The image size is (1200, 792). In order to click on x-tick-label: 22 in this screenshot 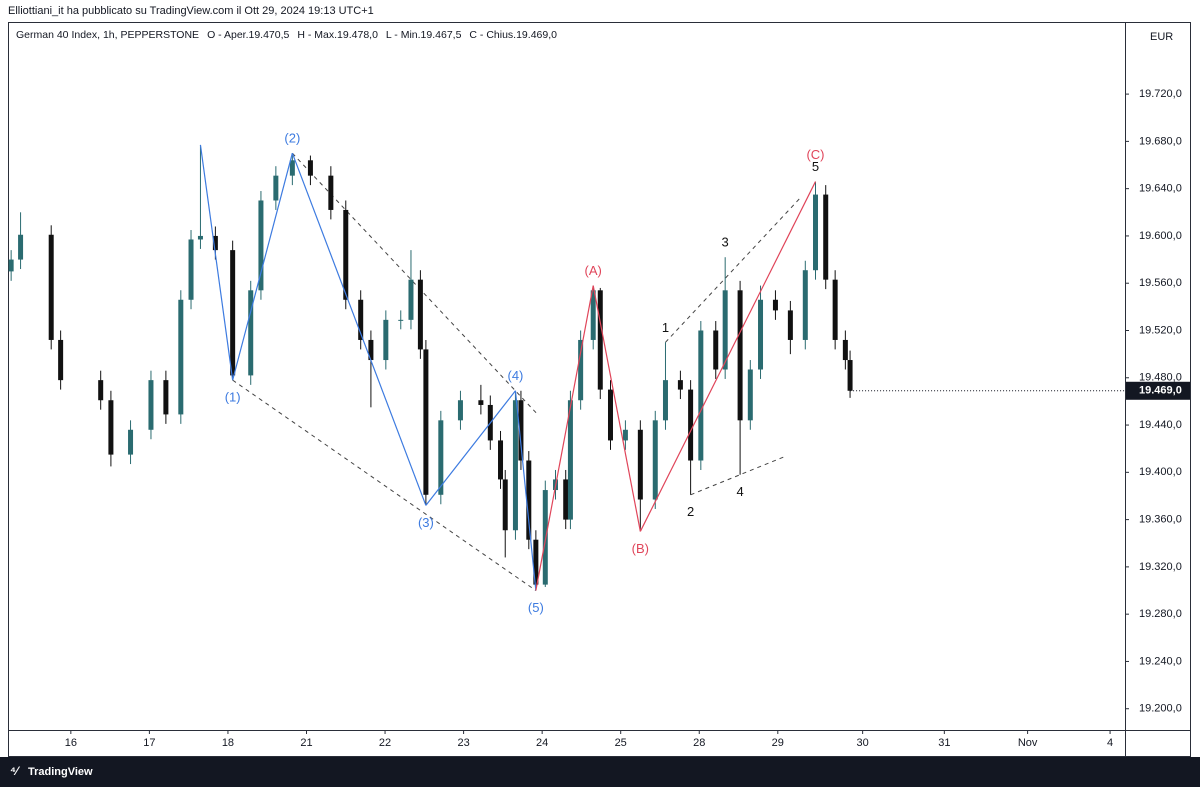, I will do `click(385, 743)`.